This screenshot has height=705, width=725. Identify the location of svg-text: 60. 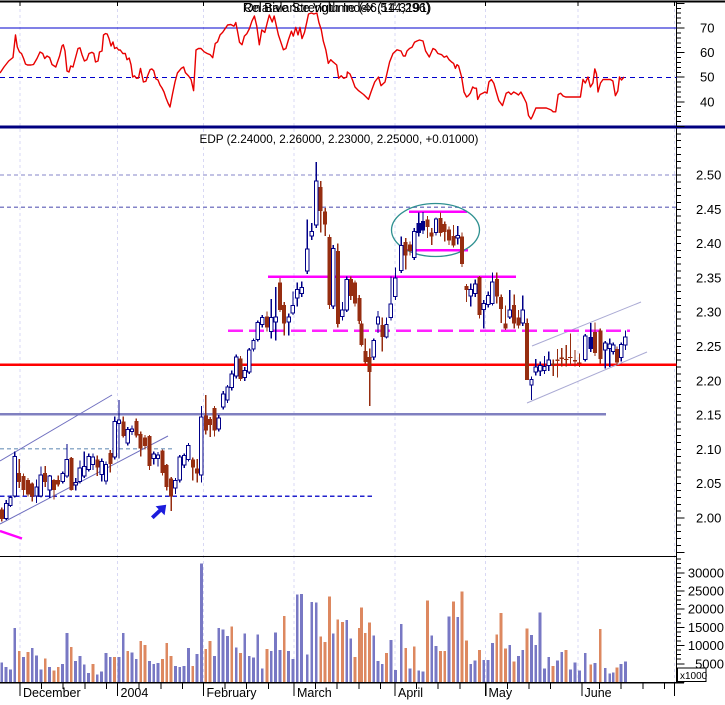
(707, 52).